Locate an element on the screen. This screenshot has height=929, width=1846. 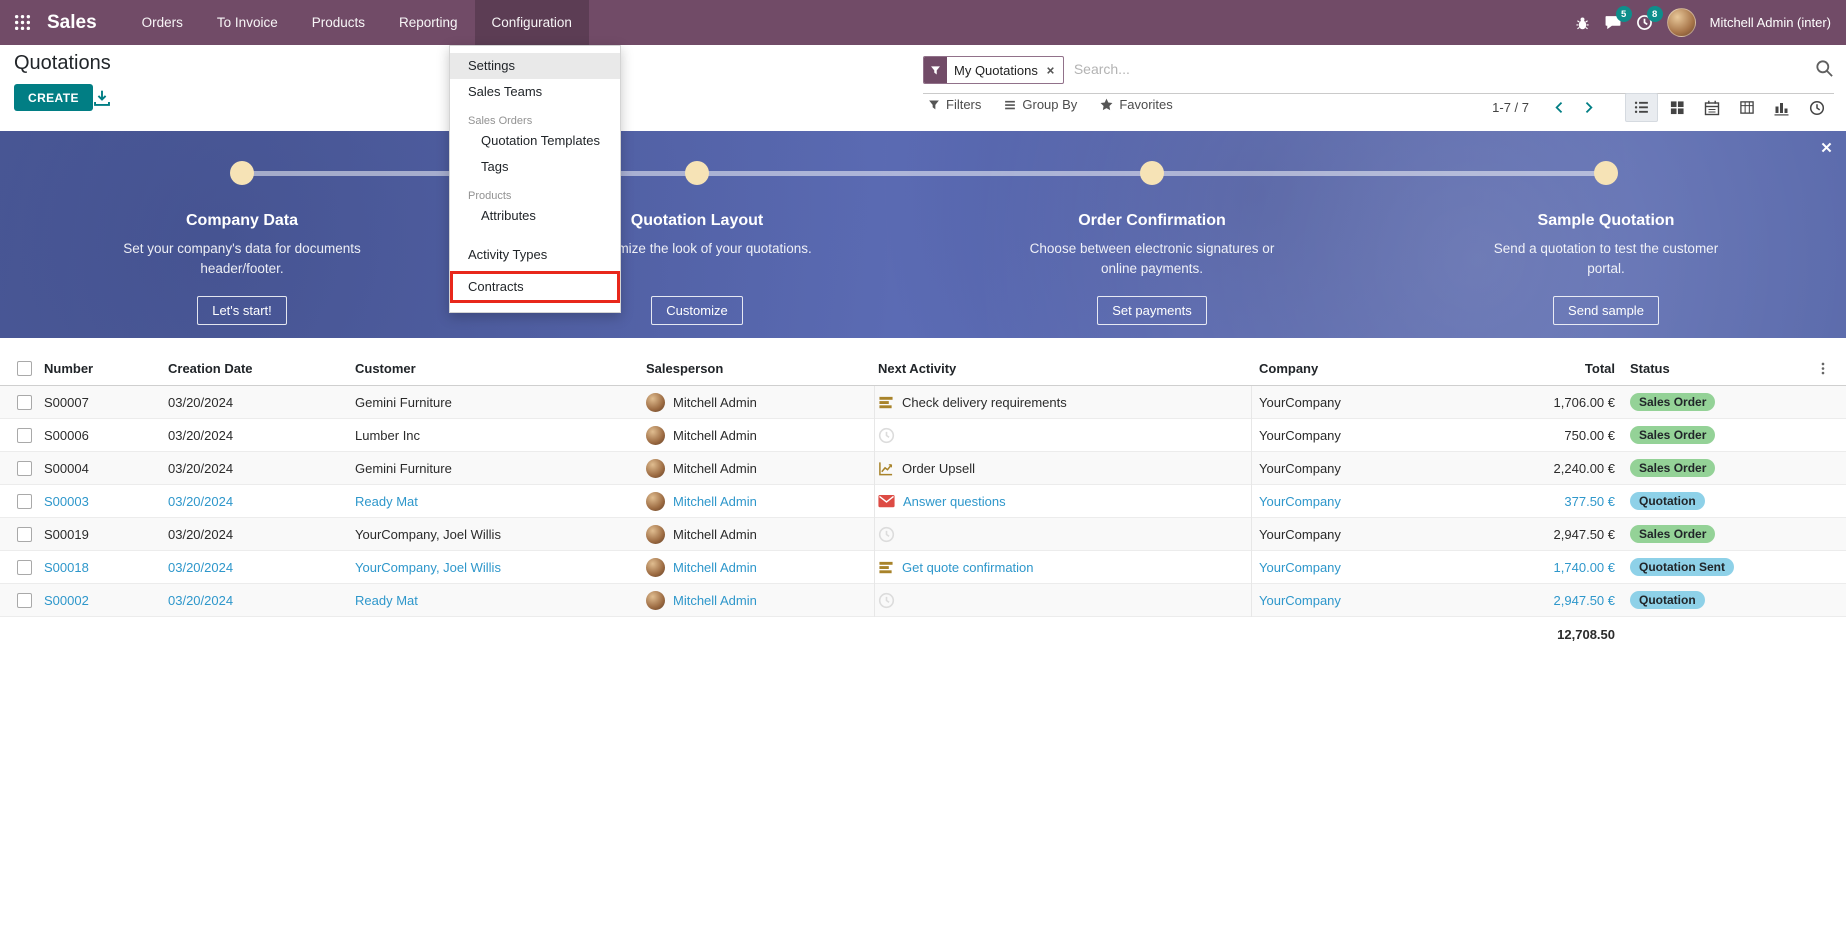
menu-item-sales-teams: Sales Teams is located at coordinates (505, 91).